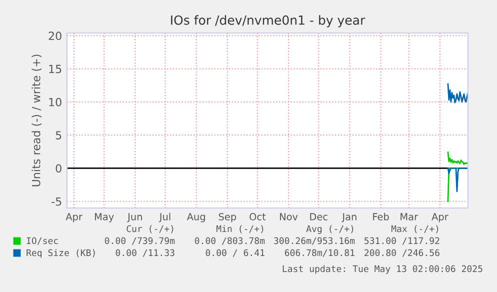 The image size is (497, 292). Describe the element at coordinates (349, 217) in the screenshot. I see `x-tick-label: Jan` at that location.